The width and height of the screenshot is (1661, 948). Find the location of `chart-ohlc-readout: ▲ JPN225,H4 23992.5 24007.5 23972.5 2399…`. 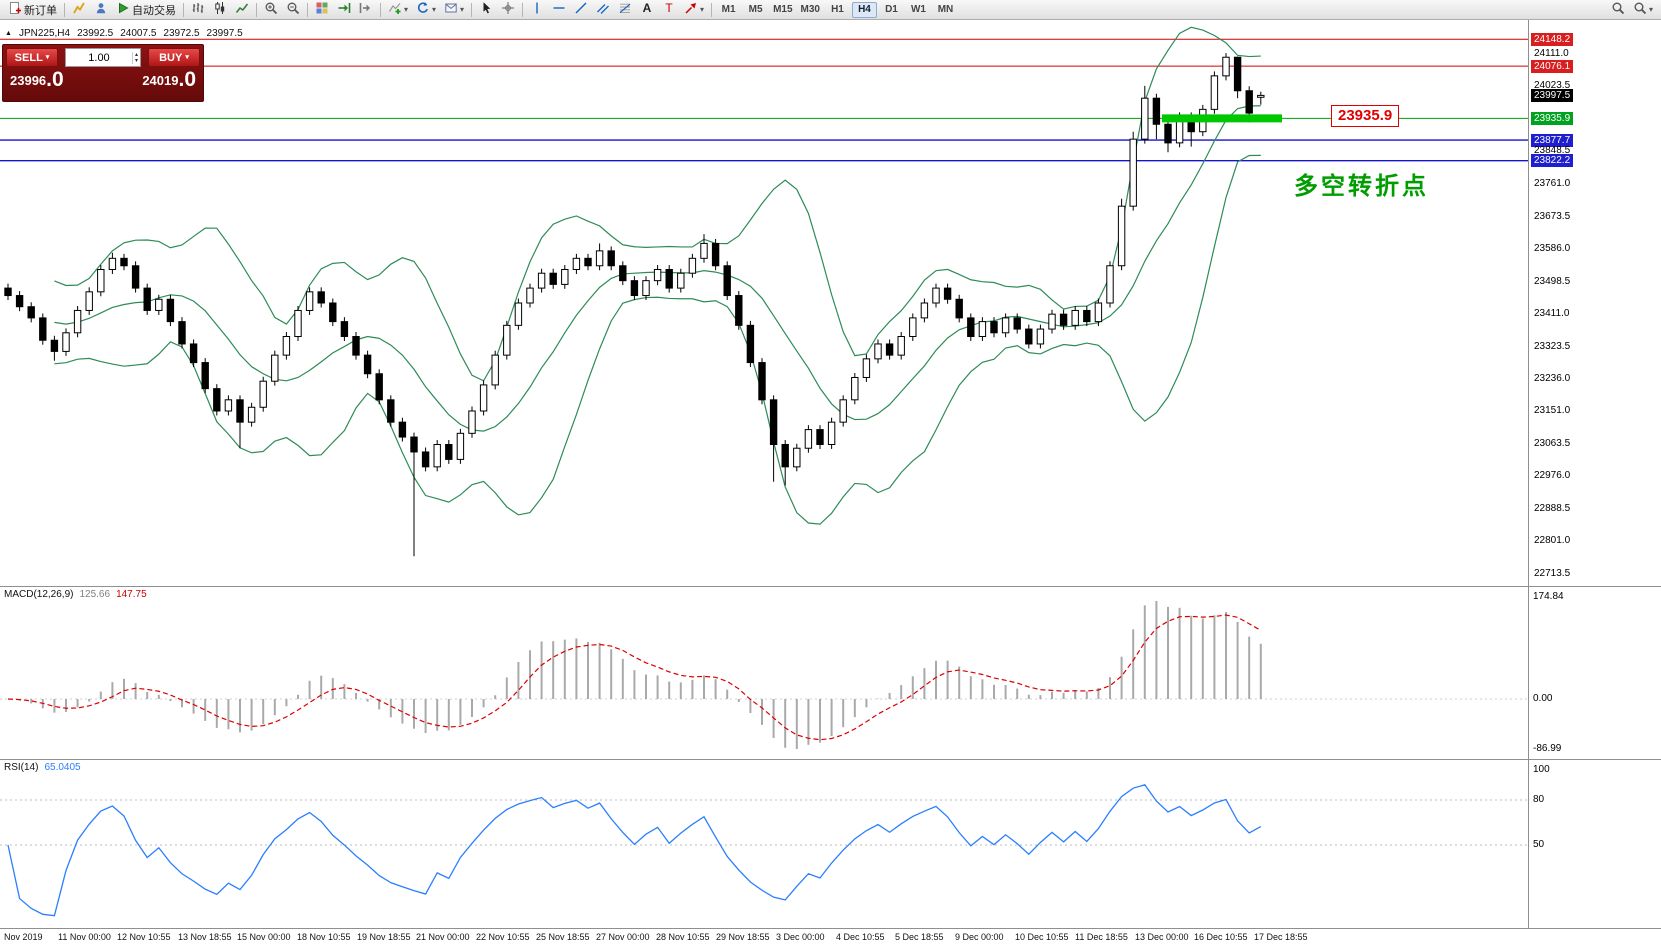

chart-ohlc-readout: ▲ JPN225,H4 23992.5 24007.5 23972.5 2399… is located at coordinates (124, 33).